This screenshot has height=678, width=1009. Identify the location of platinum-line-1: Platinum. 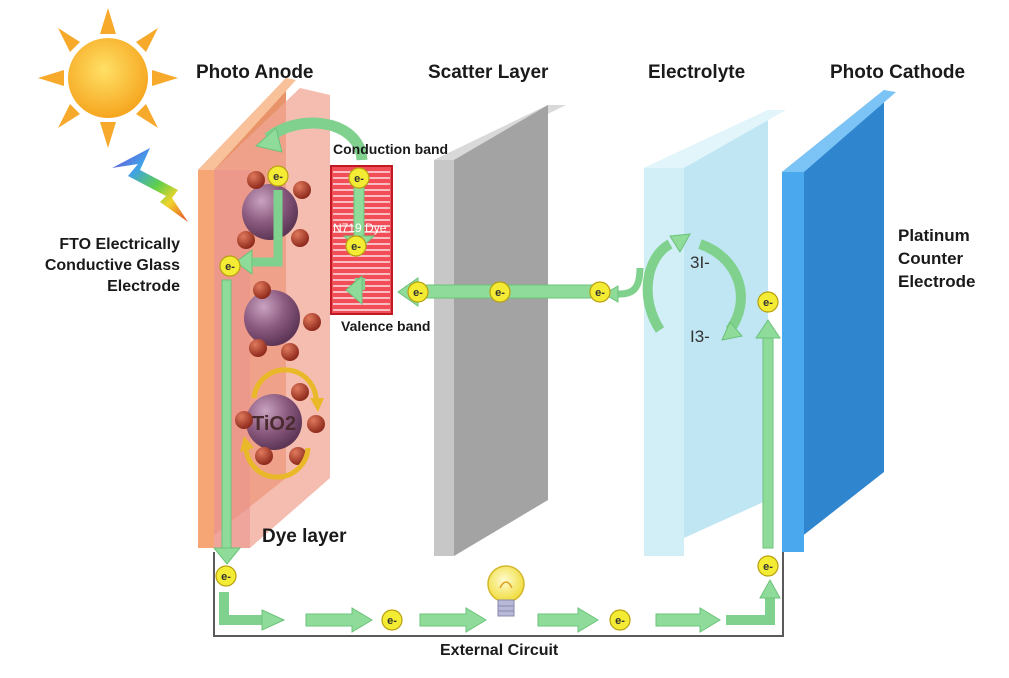
(934, 235).